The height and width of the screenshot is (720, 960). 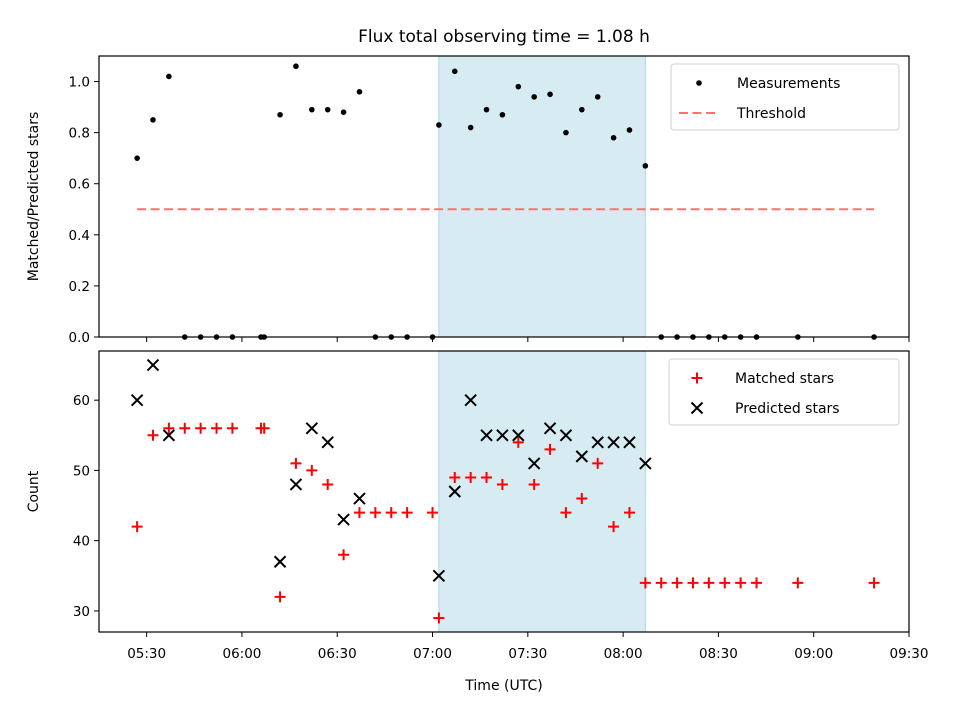 I want to click on y-tick-label: 0.4, so click(x=79, y=236).